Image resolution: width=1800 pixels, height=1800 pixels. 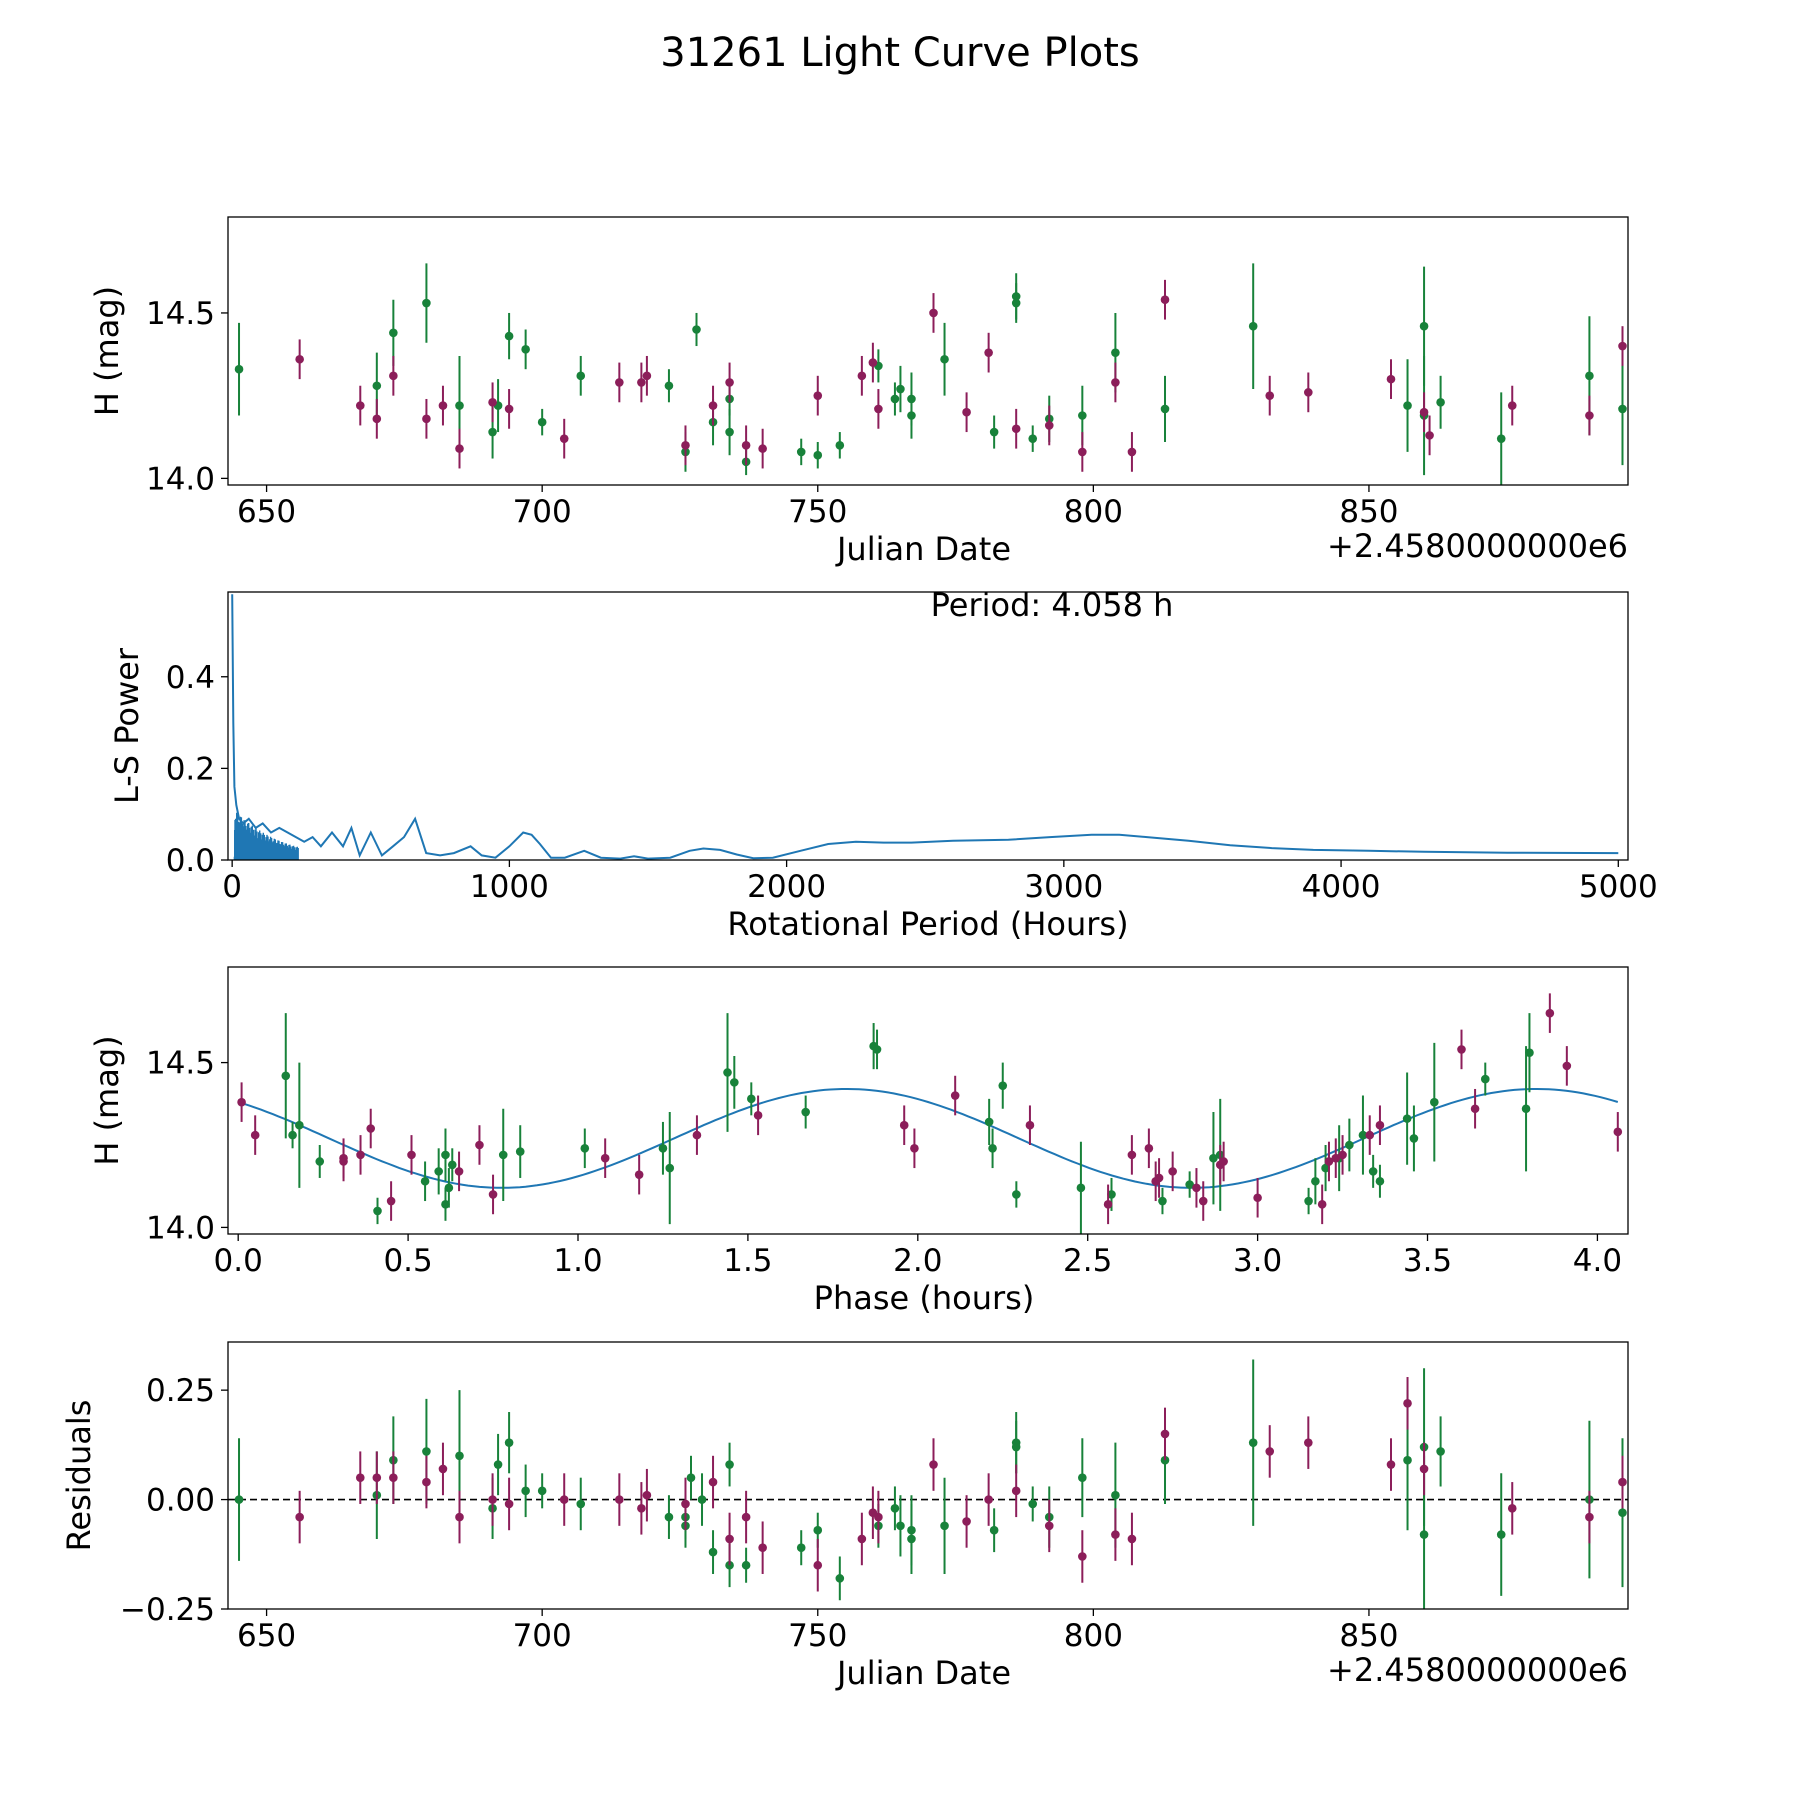 What do you see at coordinates (190, 861) in the screenshot?
I see `y-tick-label: 0.0` at bounding box center [190, 861].